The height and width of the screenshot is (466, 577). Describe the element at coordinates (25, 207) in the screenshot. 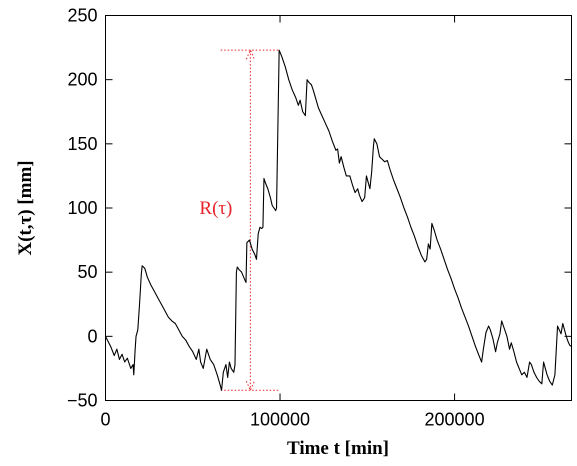

I see `y-axis-title: X(t,τ) [mm]` at that location.